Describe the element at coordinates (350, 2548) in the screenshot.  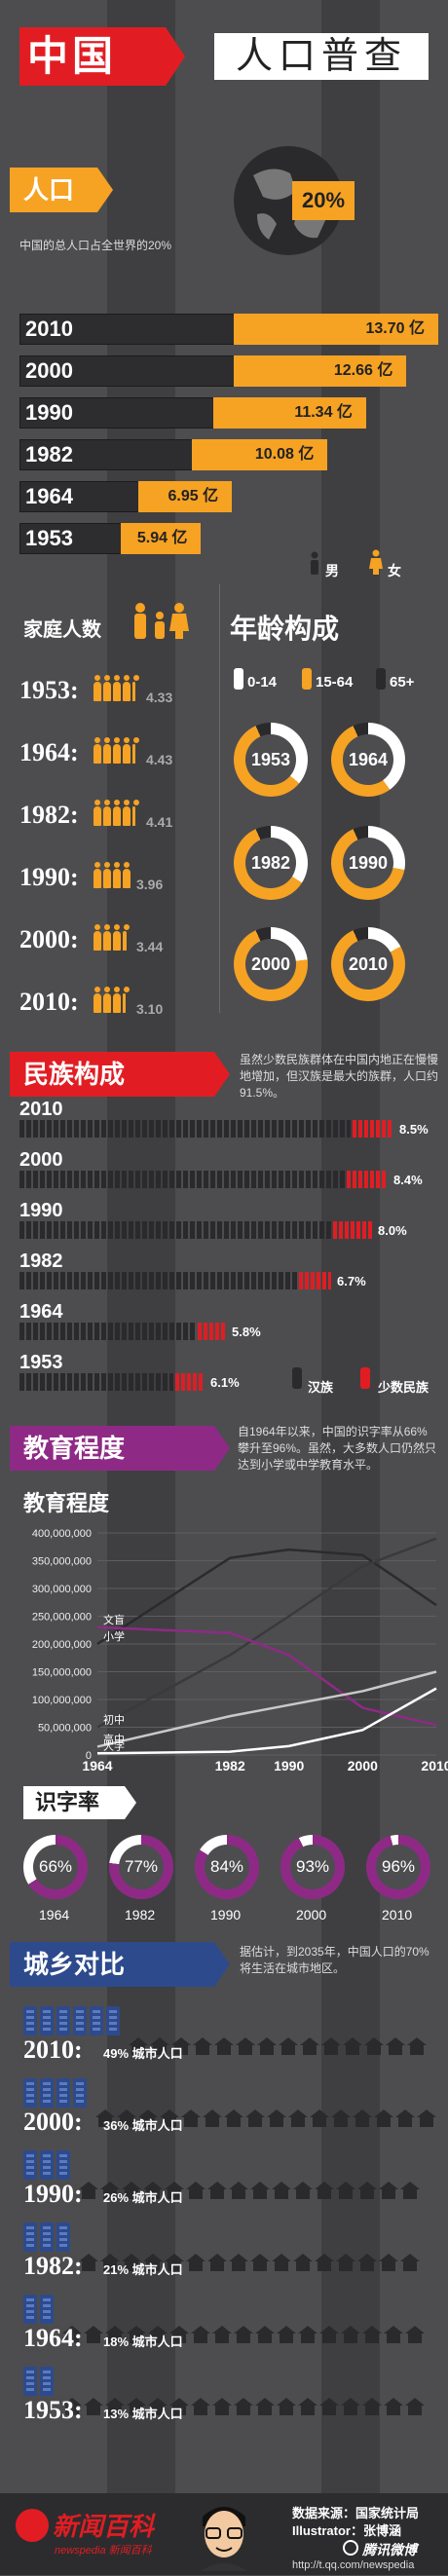
I see `weibo-icon` at that location.